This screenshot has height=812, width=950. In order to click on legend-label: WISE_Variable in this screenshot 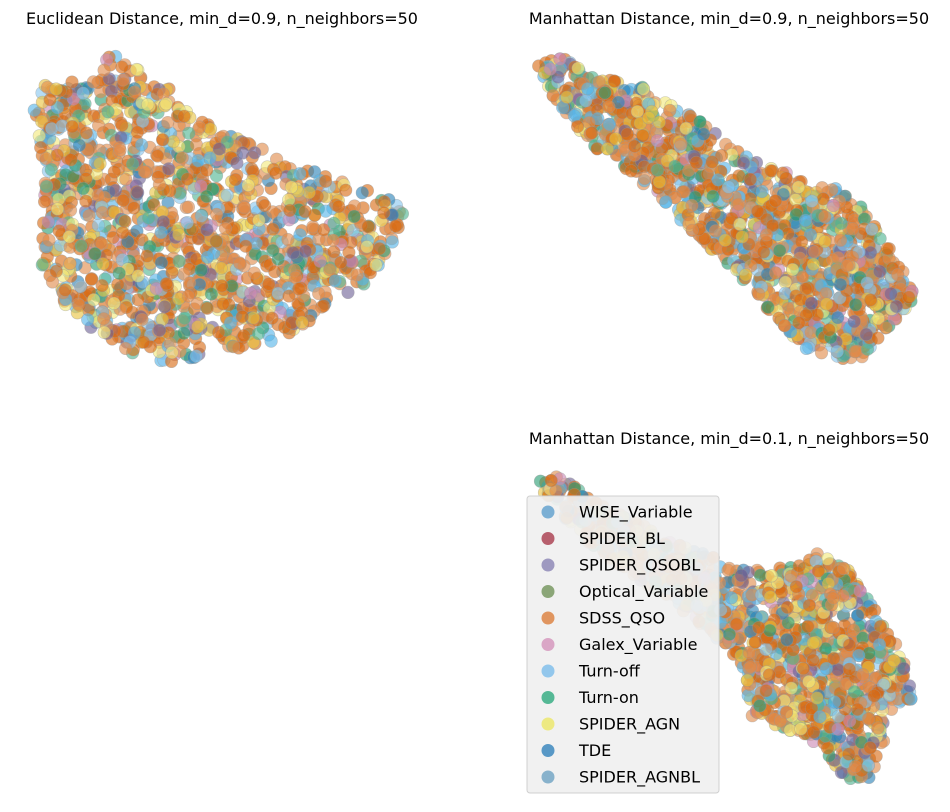, I will do `click(636, 513)`.